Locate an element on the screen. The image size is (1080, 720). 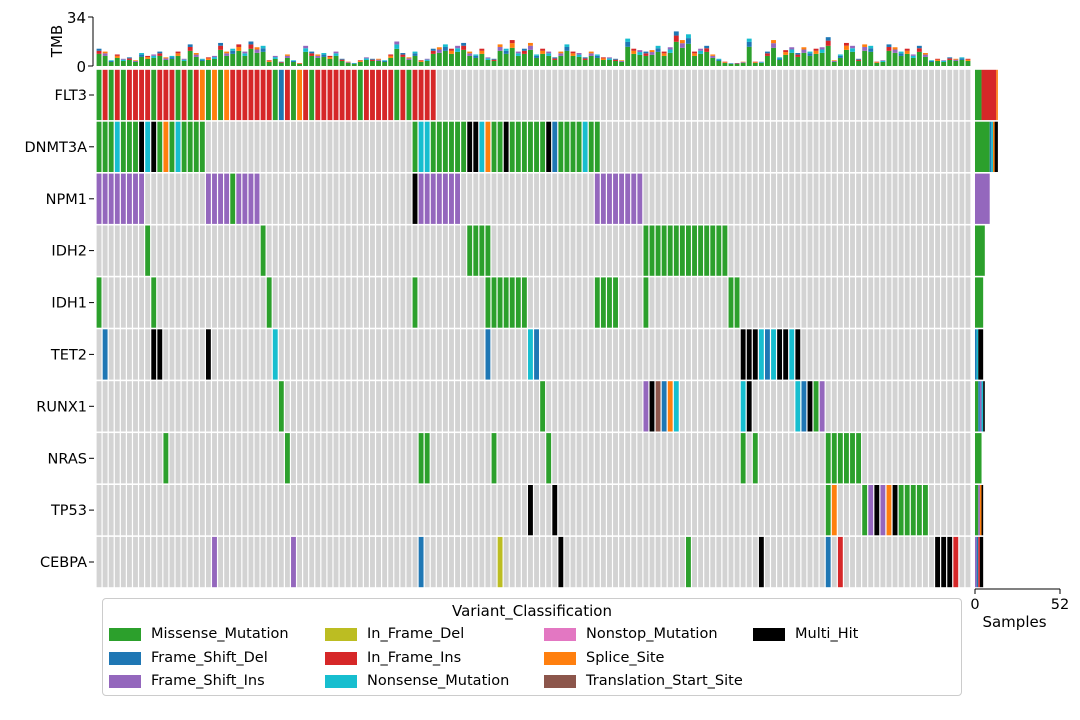
legend-swatch is located at coordinates (341, 658).